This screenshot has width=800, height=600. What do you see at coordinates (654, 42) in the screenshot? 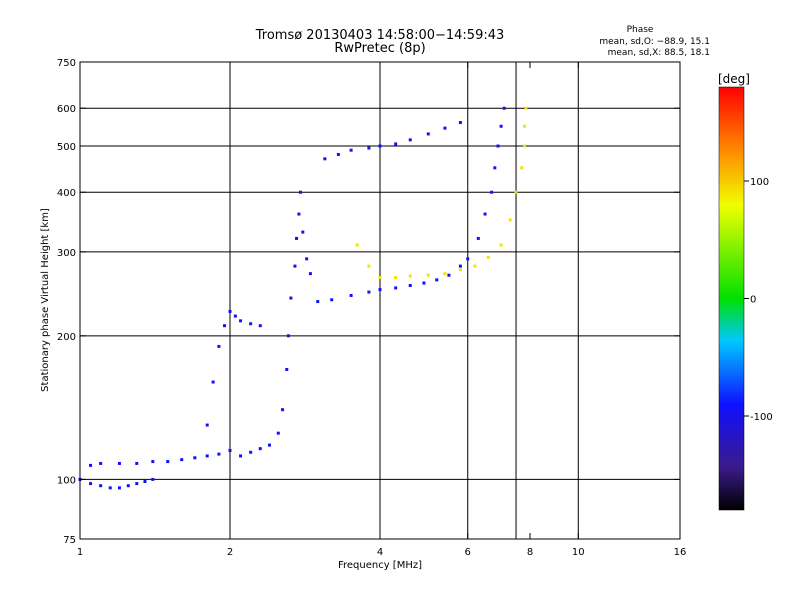
I see `phase-info-line-o: mean, sd,O: −88.9, 15.1` at bounding box center [654, 42].